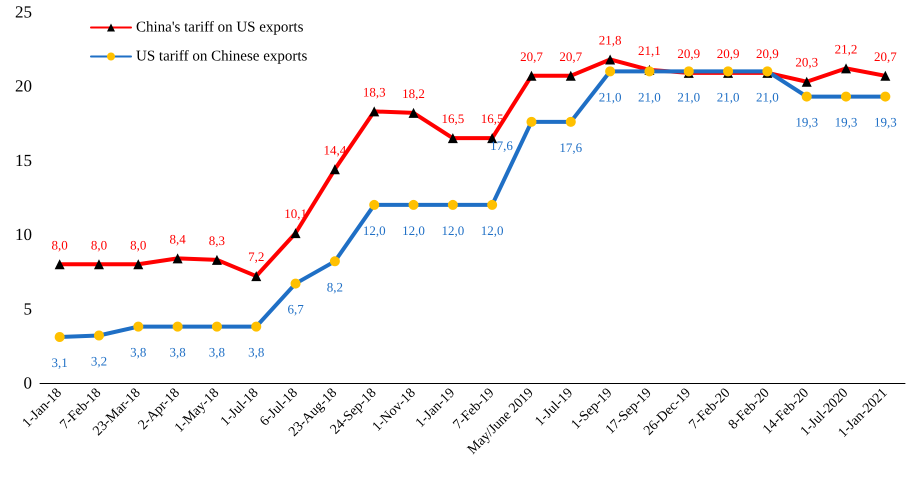 This screenshot has width=920, height=503. I want to click on data-label: 16,5, so click(452, 118).